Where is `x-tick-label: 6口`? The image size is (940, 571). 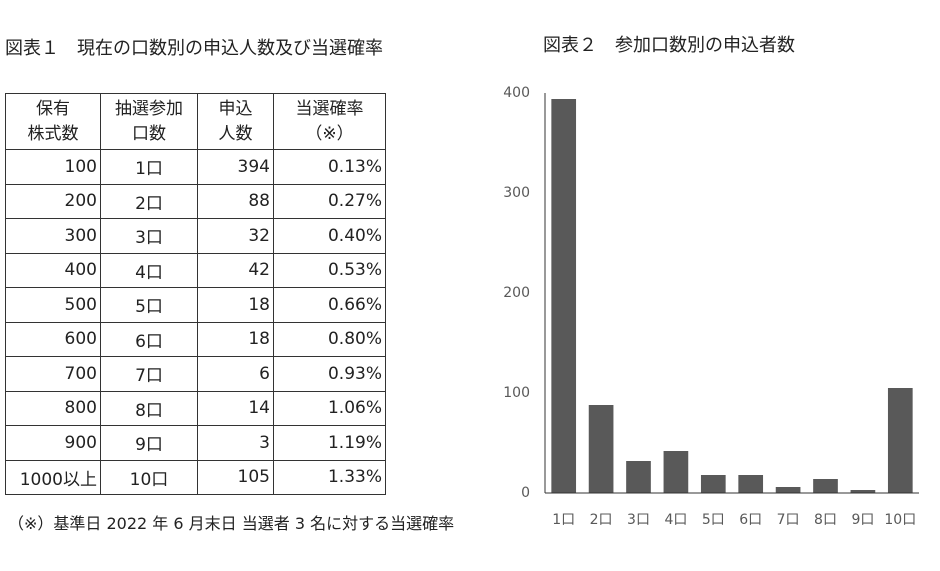
x-tick-label: 6口 is located at coordinates (750, 520).